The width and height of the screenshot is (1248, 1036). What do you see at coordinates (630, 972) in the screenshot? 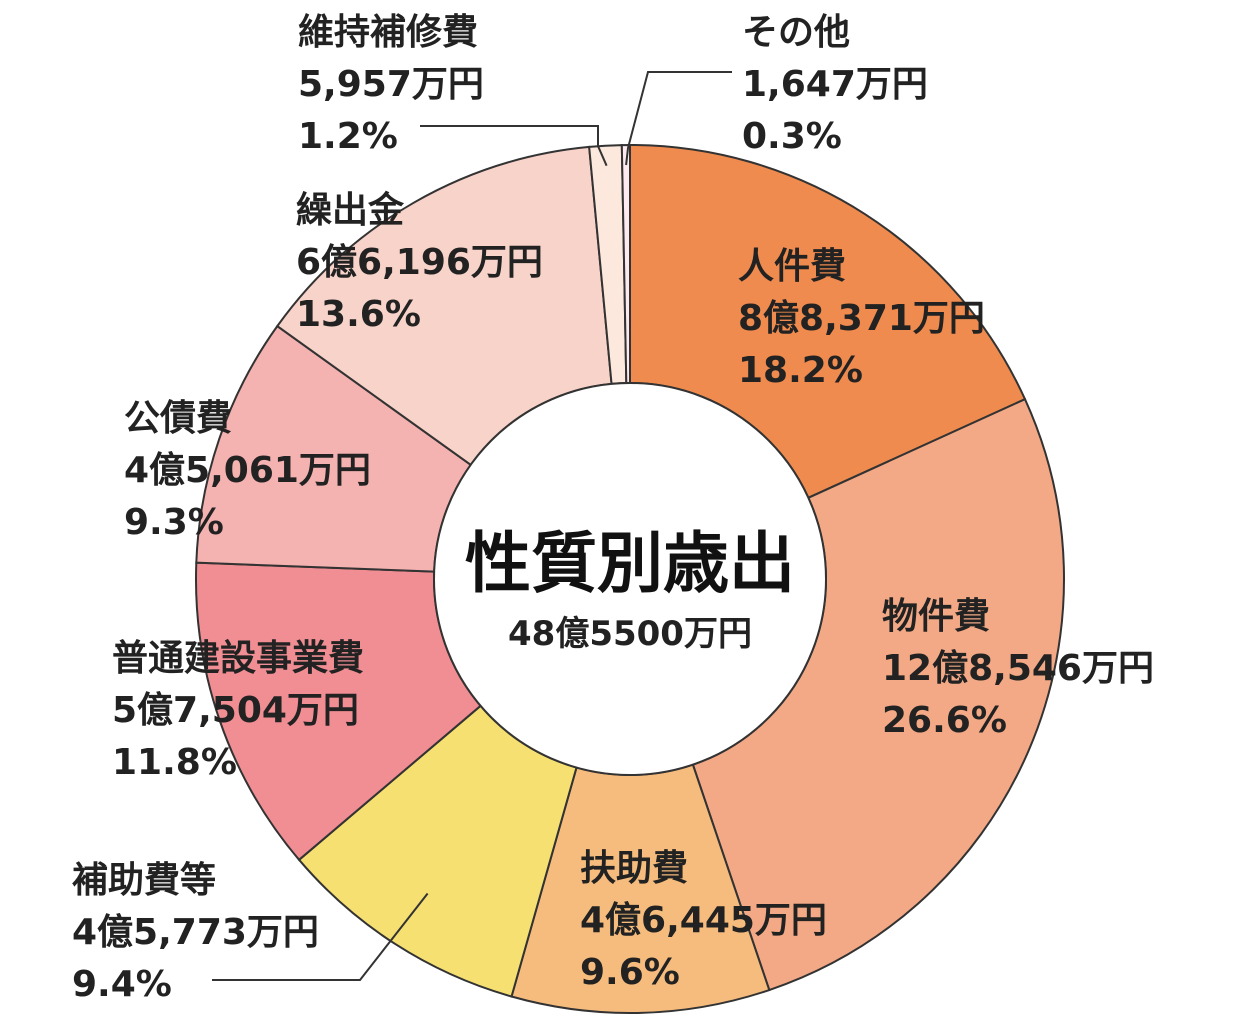
I see `slice-2-percent-label: 9.6%` at bounding box center [630, 972].